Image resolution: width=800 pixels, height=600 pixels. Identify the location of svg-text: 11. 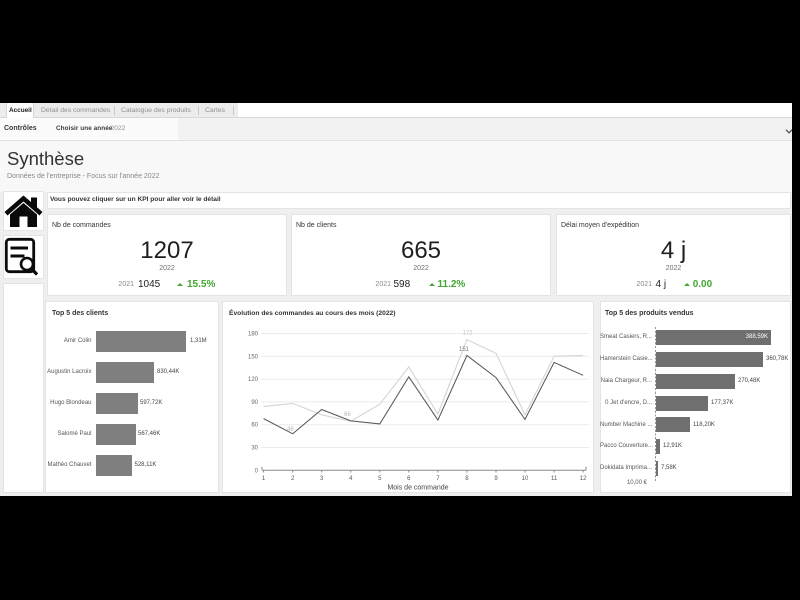
(554, 479).